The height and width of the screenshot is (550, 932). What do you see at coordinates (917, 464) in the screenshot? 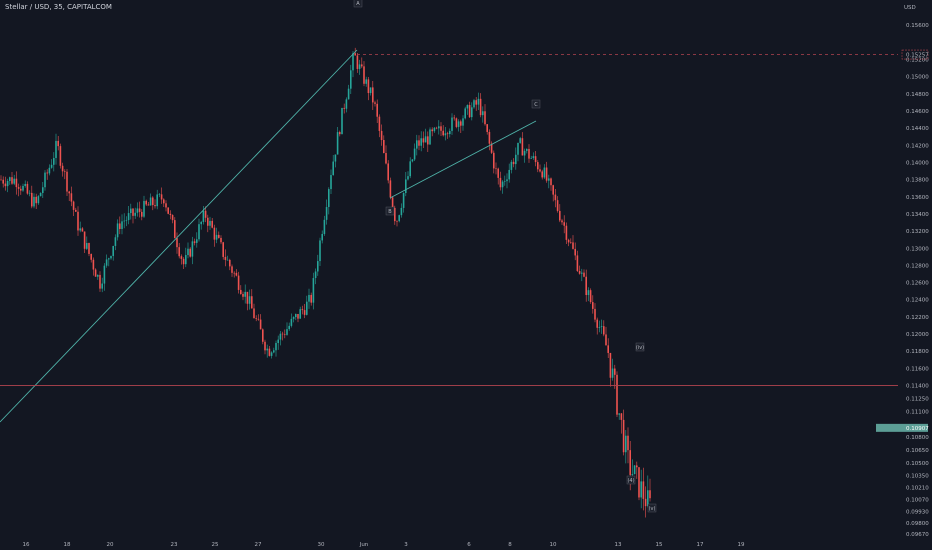
I see `y-tick-label: 0.10500` at bounding box center [917, 464].